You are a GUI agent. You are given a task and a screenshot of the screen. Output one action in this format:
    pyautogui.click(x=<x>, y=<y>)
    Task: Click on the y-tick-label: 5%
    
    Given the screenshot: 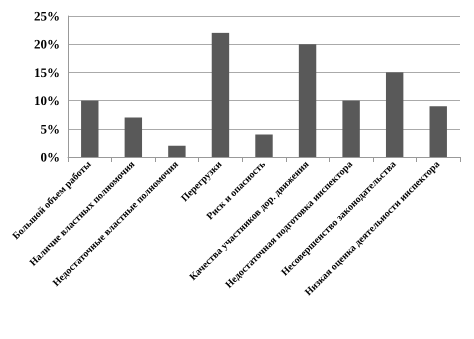 What is the action you would take?
    pyautogui.click(x=50, y=128)
    